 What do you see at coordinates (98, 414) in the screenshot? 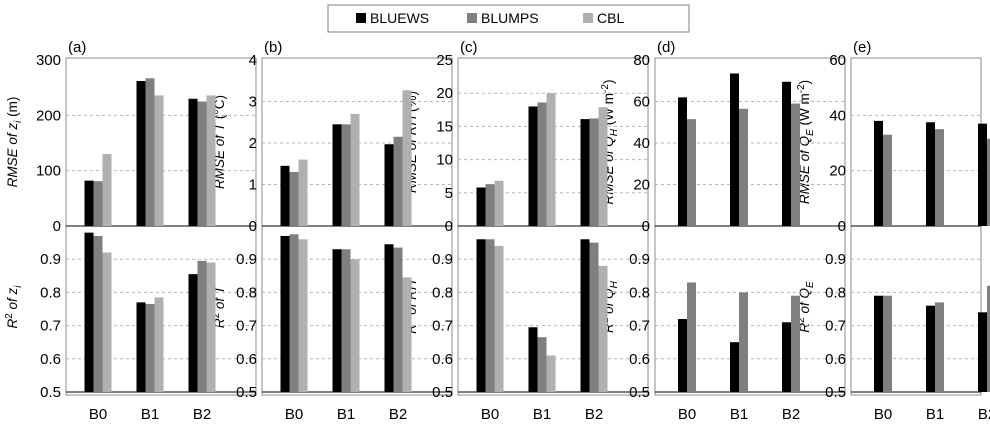
I see `xtick-label-a-b0: B0` at bounding box center [98, 414].